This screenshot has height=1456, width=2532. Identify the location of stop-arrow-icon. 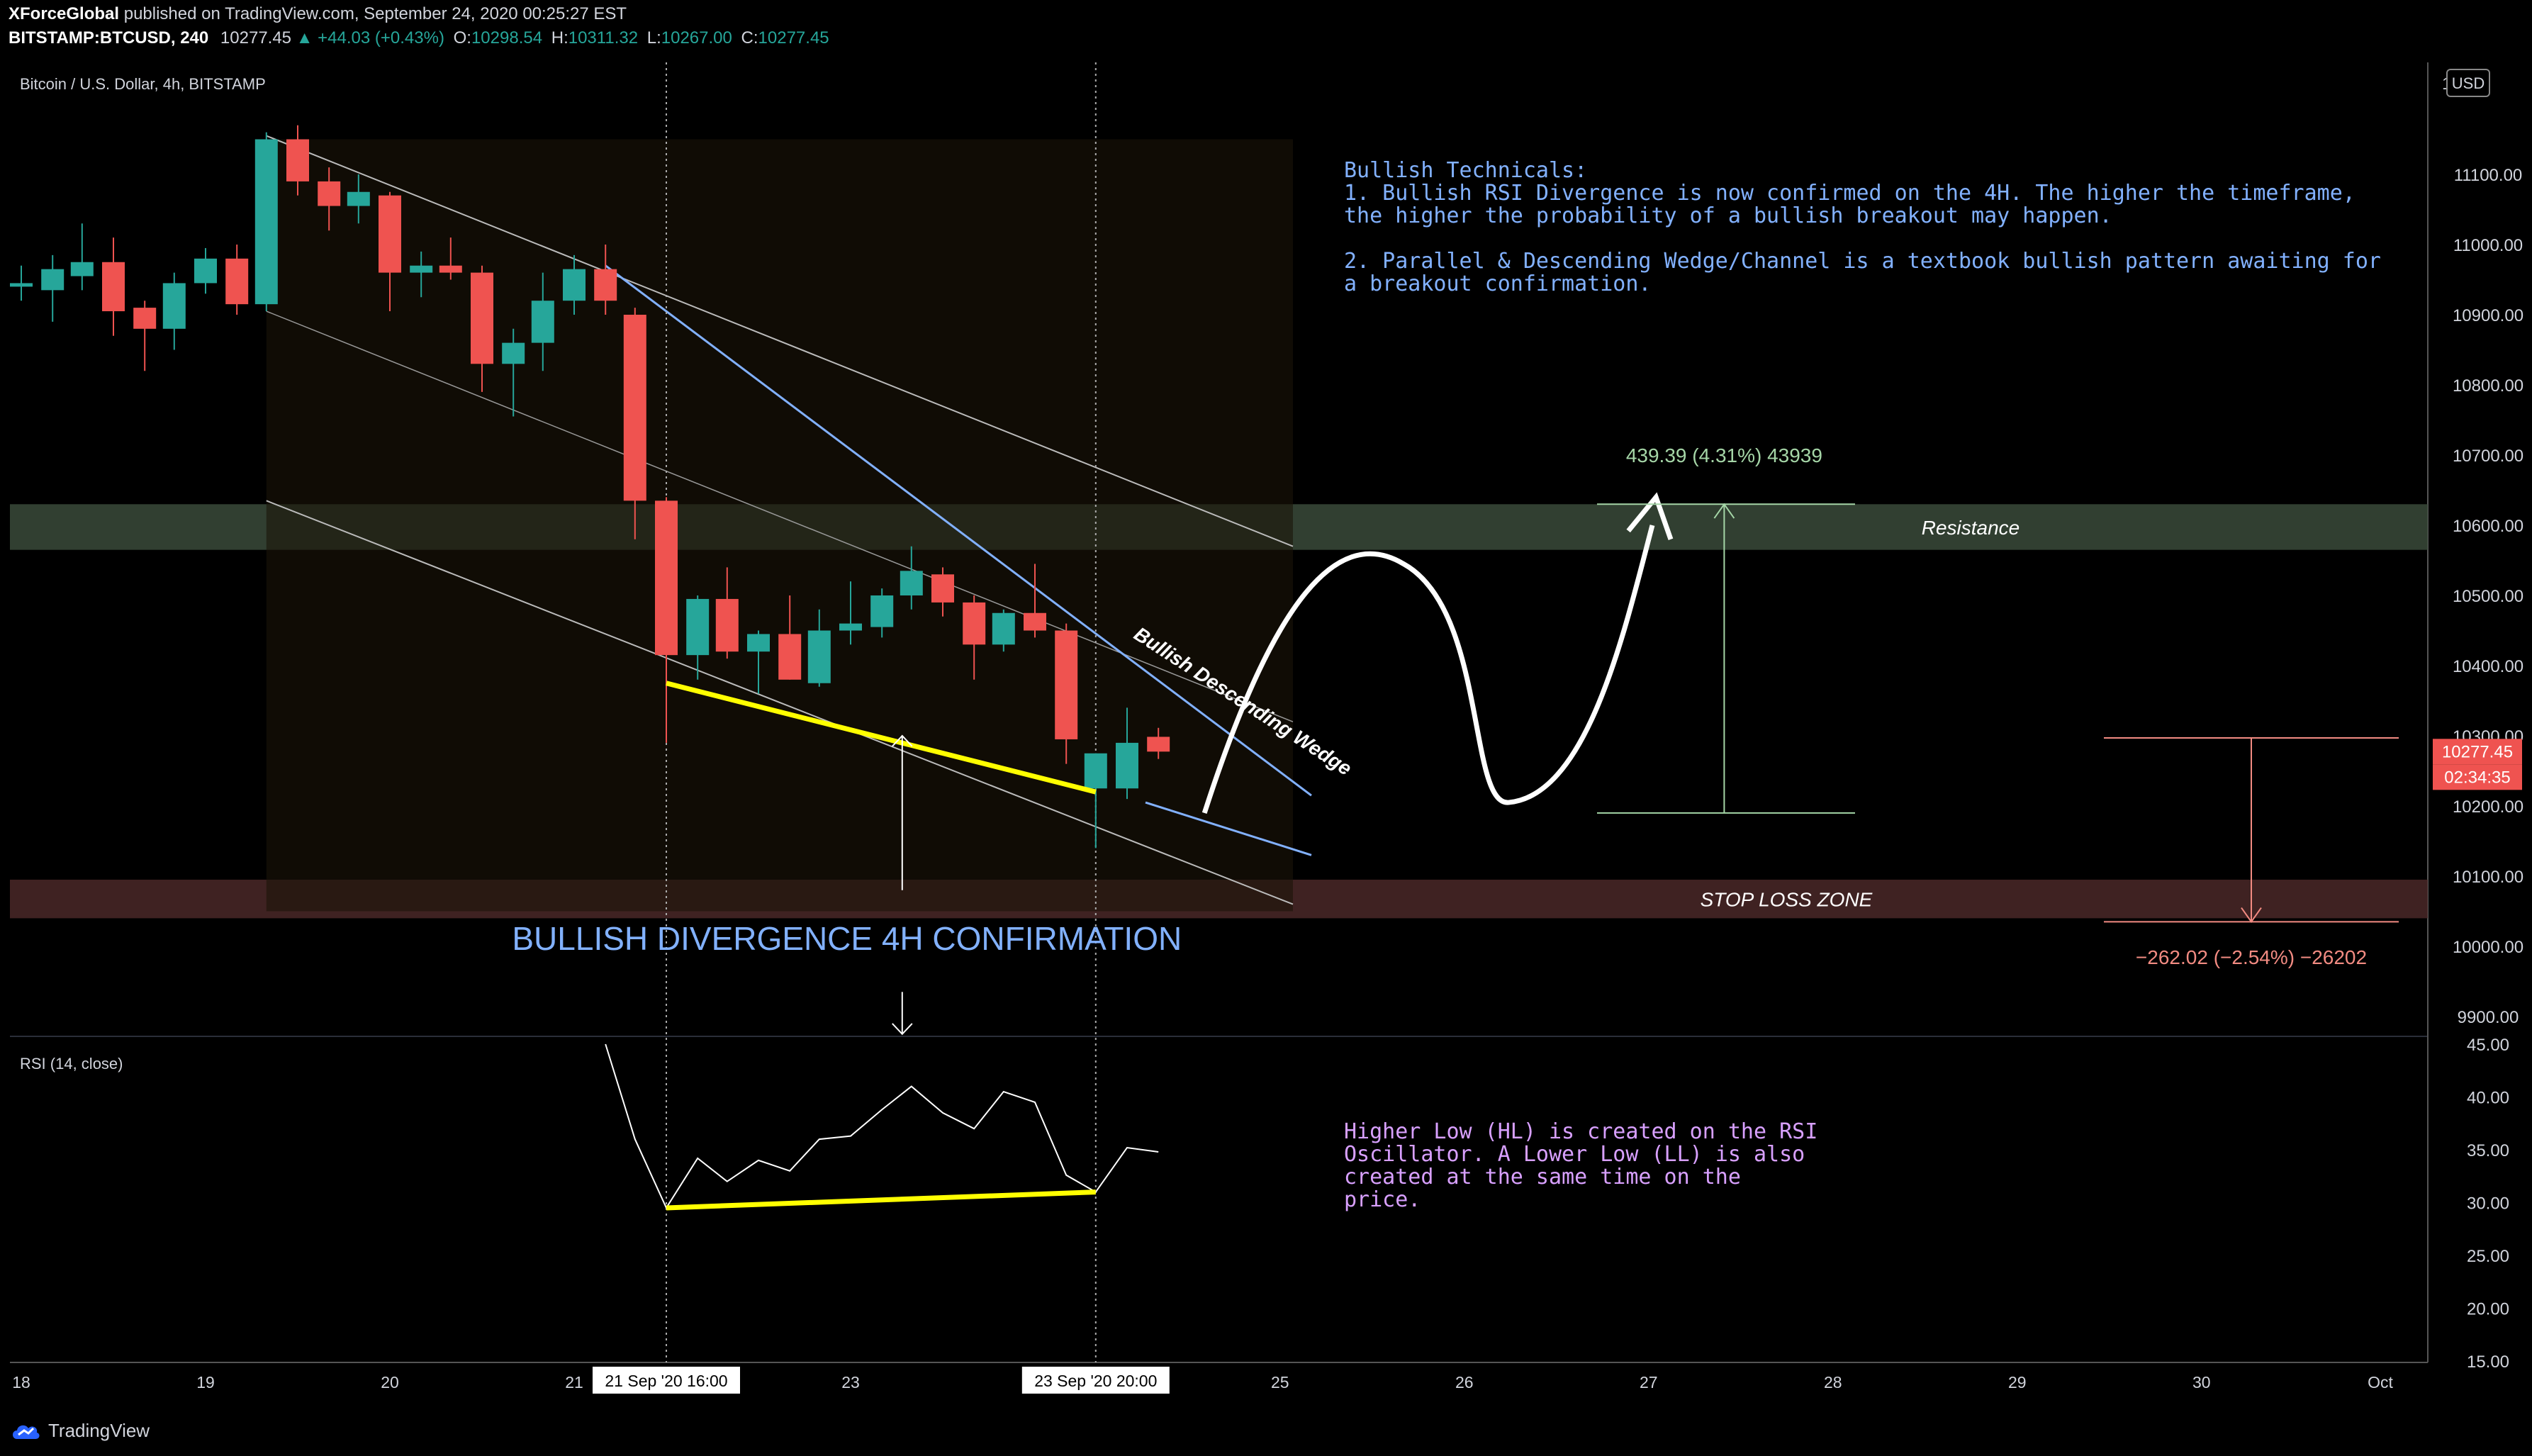
(2251, 916).